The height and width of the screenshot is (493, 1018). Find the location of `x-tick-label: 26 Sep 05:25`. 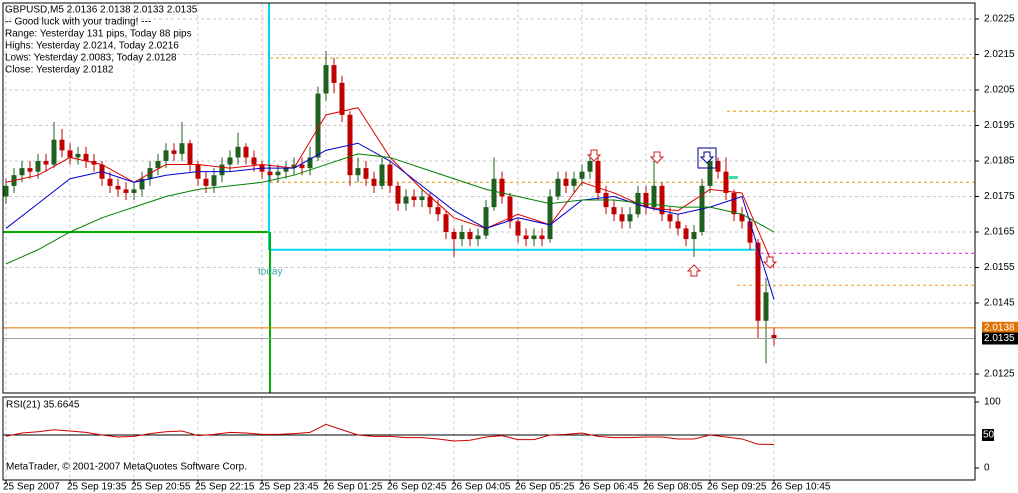

x-tick-label: 26 Sep 05:25 is located at coordinates (545, 487).